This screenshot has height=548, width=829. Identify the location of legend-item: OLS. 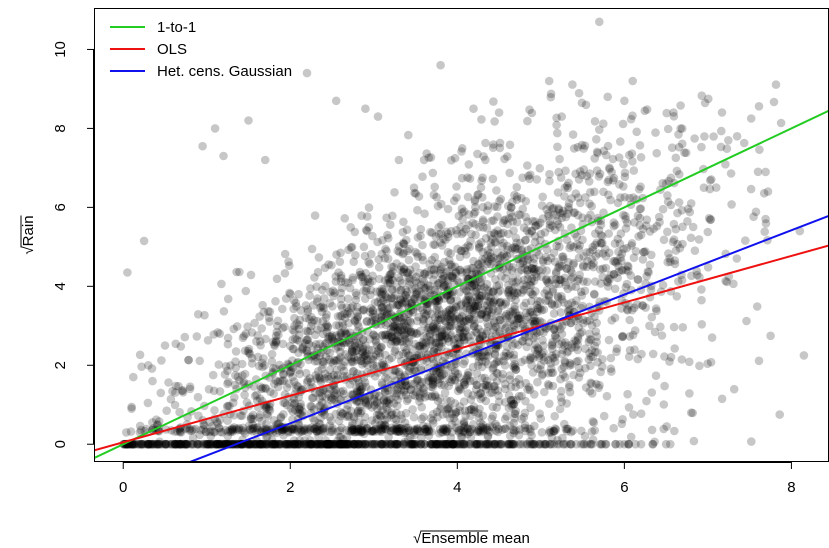
(148, 49).